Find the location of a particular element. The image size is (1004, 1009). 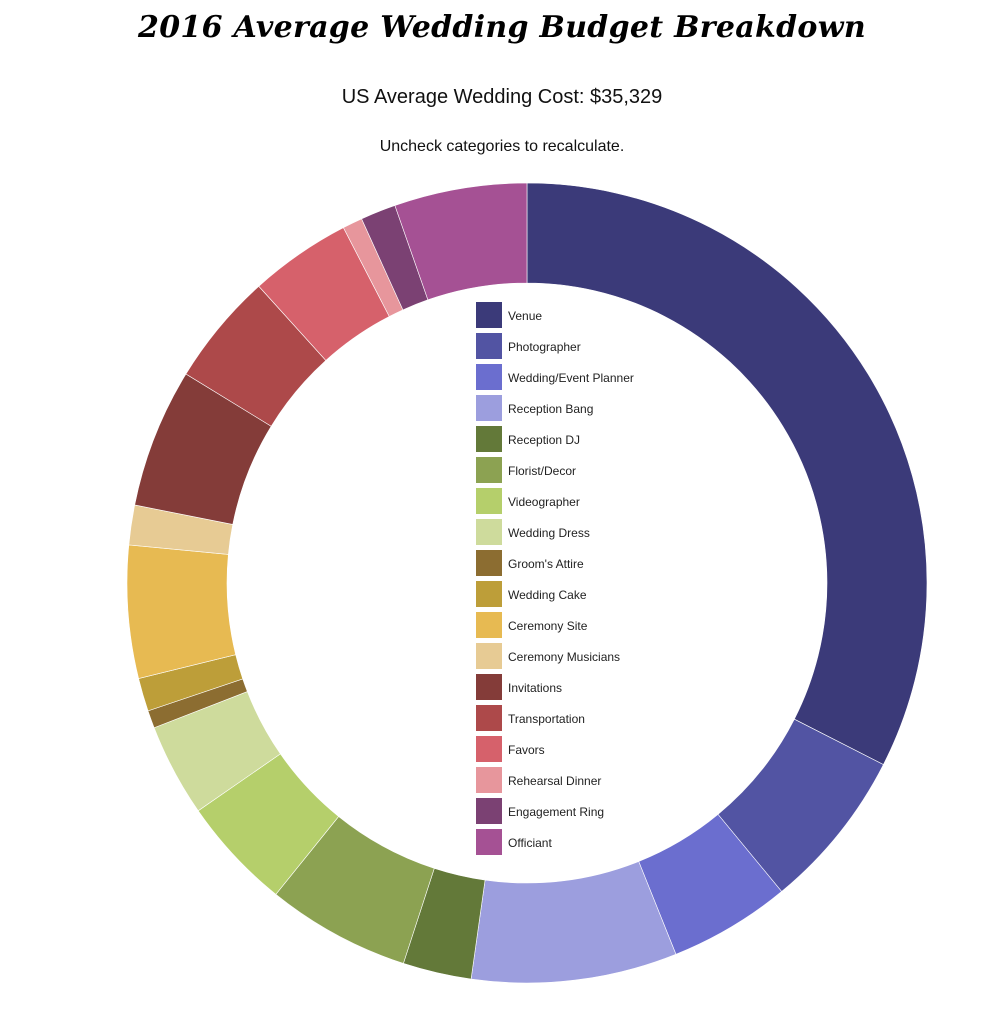

legend-item-videographer: Videographer is located at coordinates (528, 501).